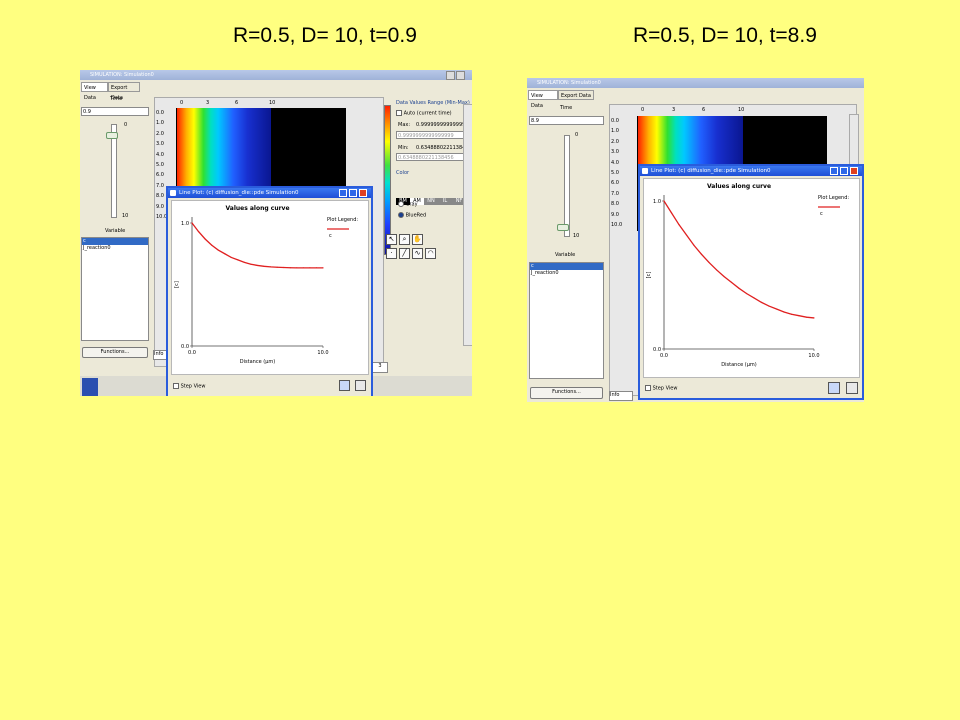 This screenshot has width=960, height=720. I want to click on variable-list: c J_reaction0, so click(115, 289).